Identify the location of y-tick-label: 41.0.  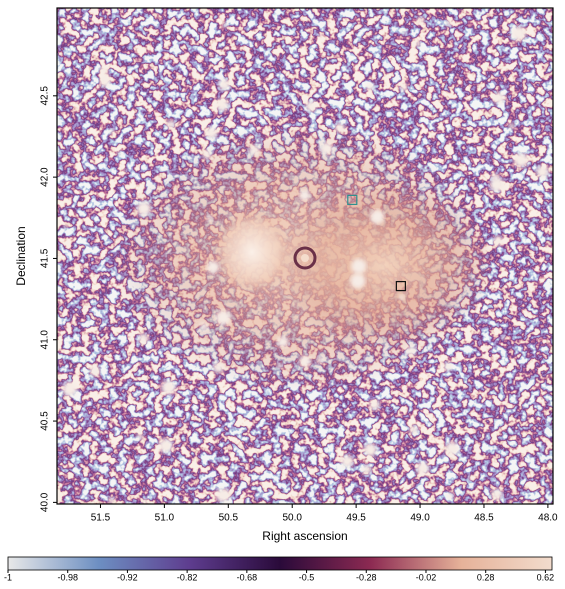
(45, 340).